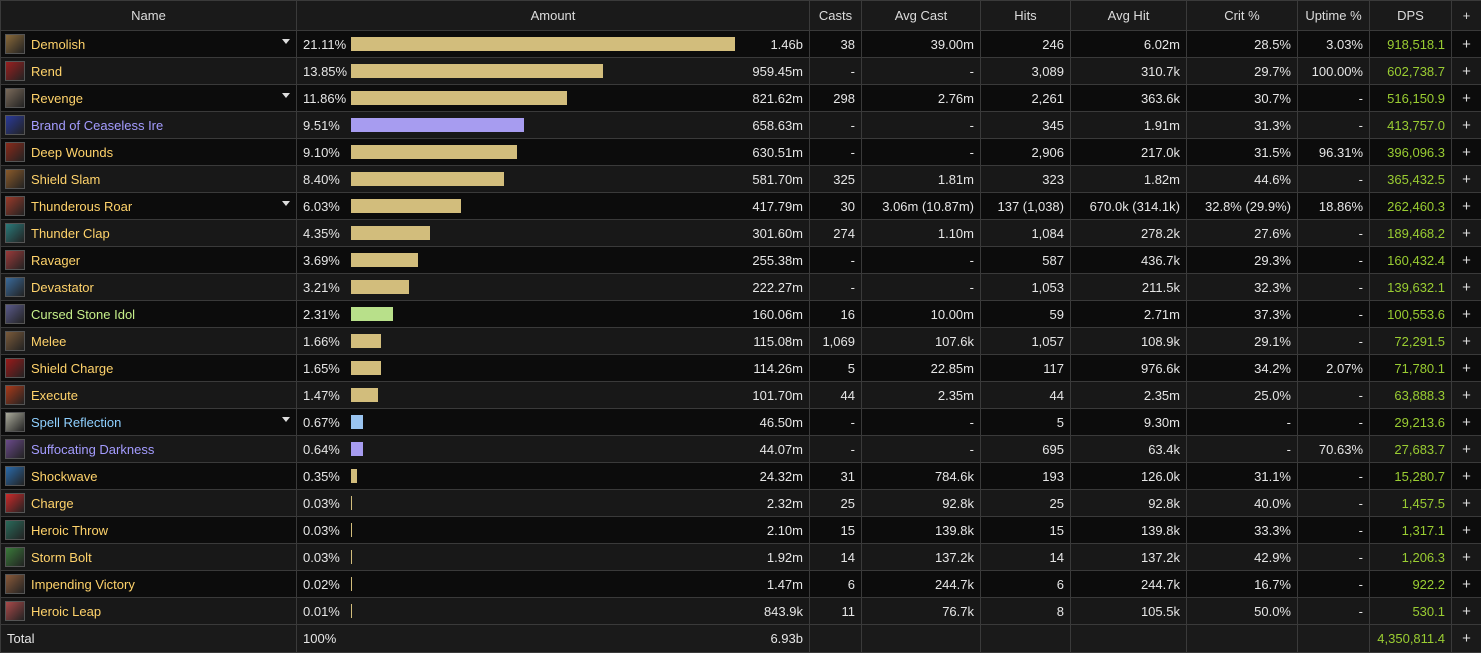 The height and width of the screenshot is (653, 1481). I want to click on add-column-button: +, so click(1466, 16).